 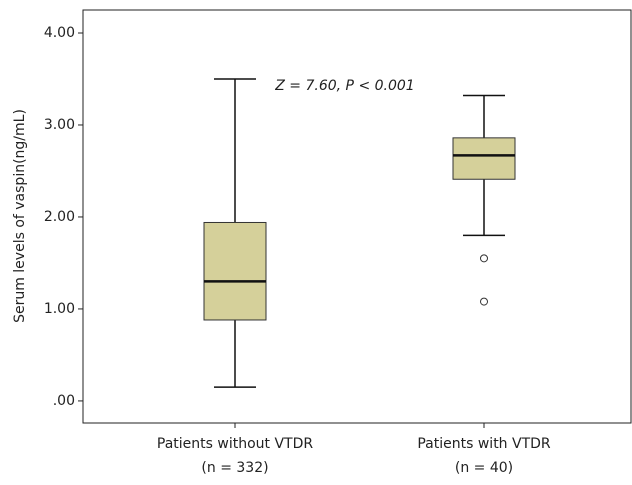 What do you see at coordinates (344, 86) in the screenshot?
I see `annotation: Z = 7.60, P < 0.001` at bounding box center [344, 86].